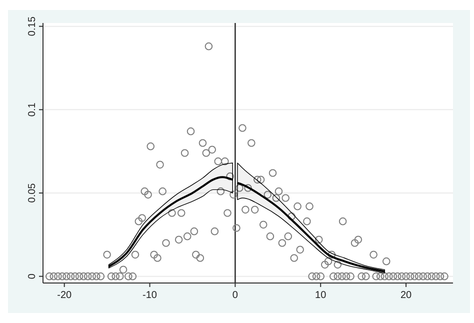 The height and width of the screenshot is (323, 474). What do you see at coordinates (32, 109) in the screenshot?
I see `y-tick-label: 0.1` at bounding box center [32, 109].